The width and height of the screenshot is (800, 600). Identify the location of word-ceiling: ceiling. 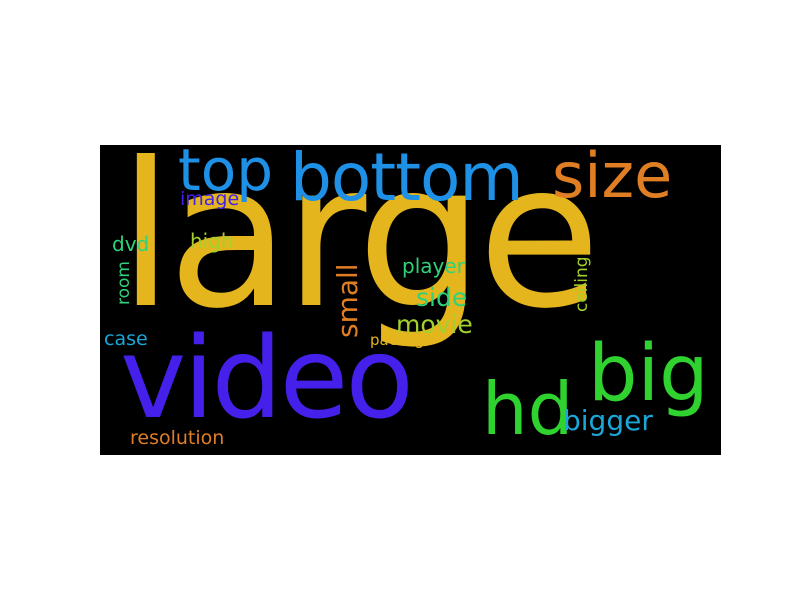
(582, 284).